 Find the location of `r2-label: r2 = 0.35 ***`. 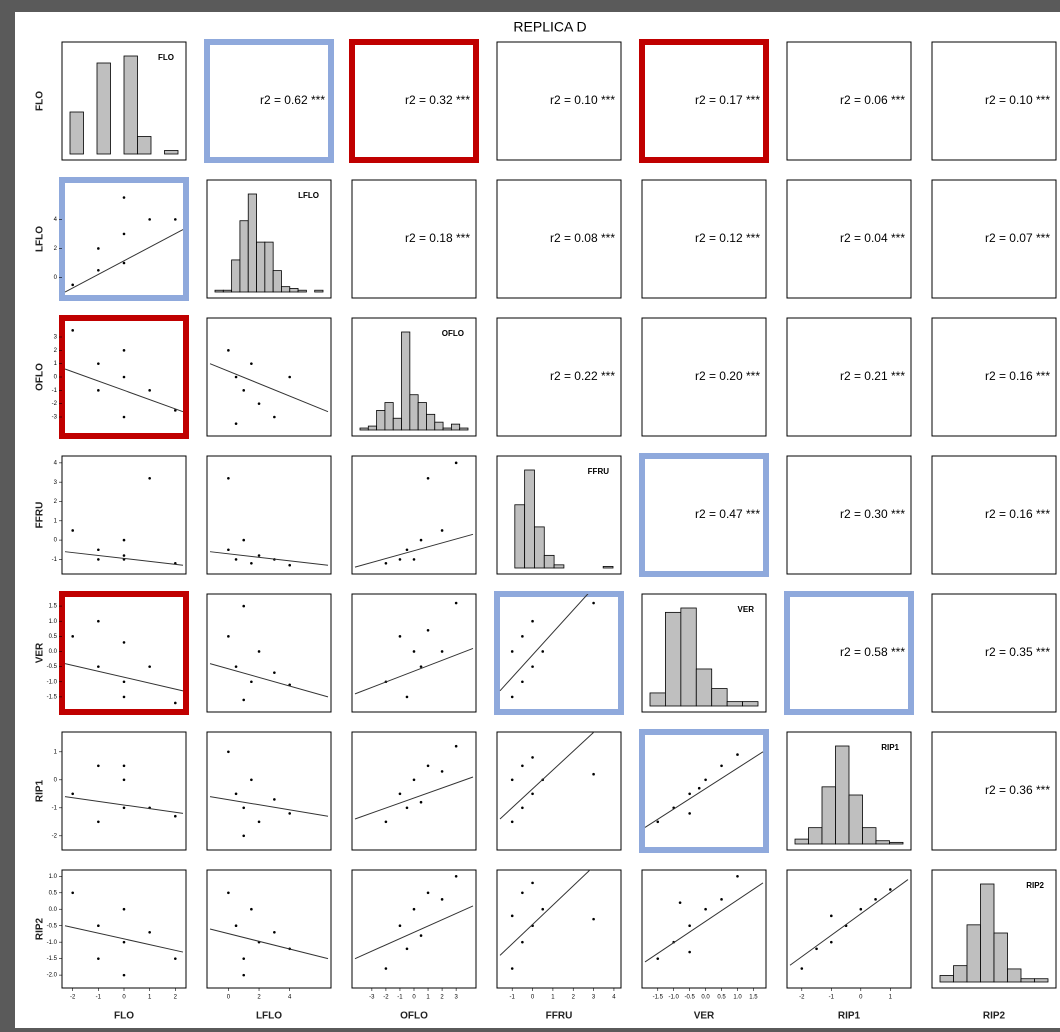

r2-label: r2 = 0.35 *** is located at coordinates (1017, 652).